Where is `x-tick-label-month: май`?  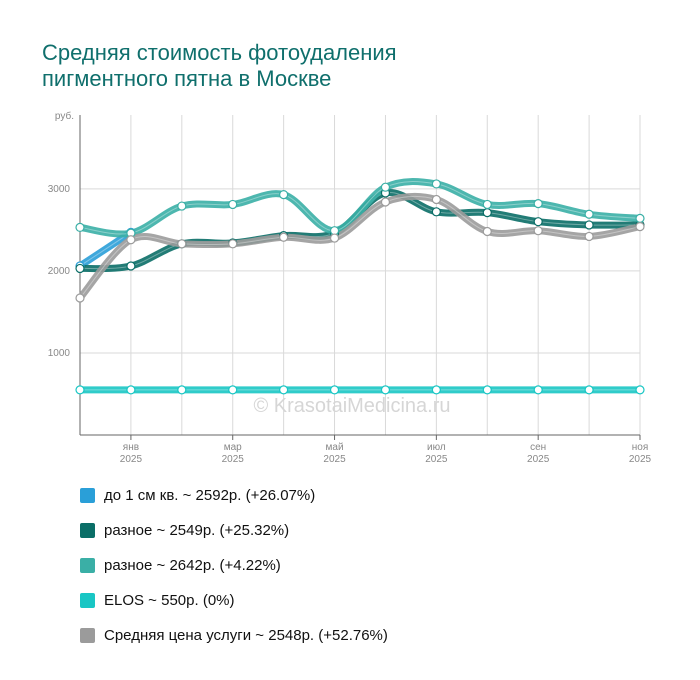
x-tick-label-month: май is located at coordinates (335, 447).